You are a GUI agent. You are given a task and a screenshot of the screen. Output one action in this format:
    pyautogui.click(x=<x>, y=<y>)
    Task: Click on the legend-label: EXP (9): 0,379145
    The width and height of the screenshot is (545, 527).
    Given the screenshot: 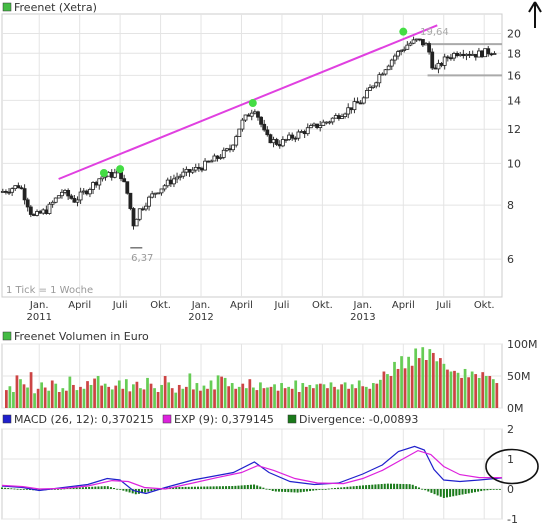 What is the action you would take?
    pyautogui.click(x=224, y=419)
    